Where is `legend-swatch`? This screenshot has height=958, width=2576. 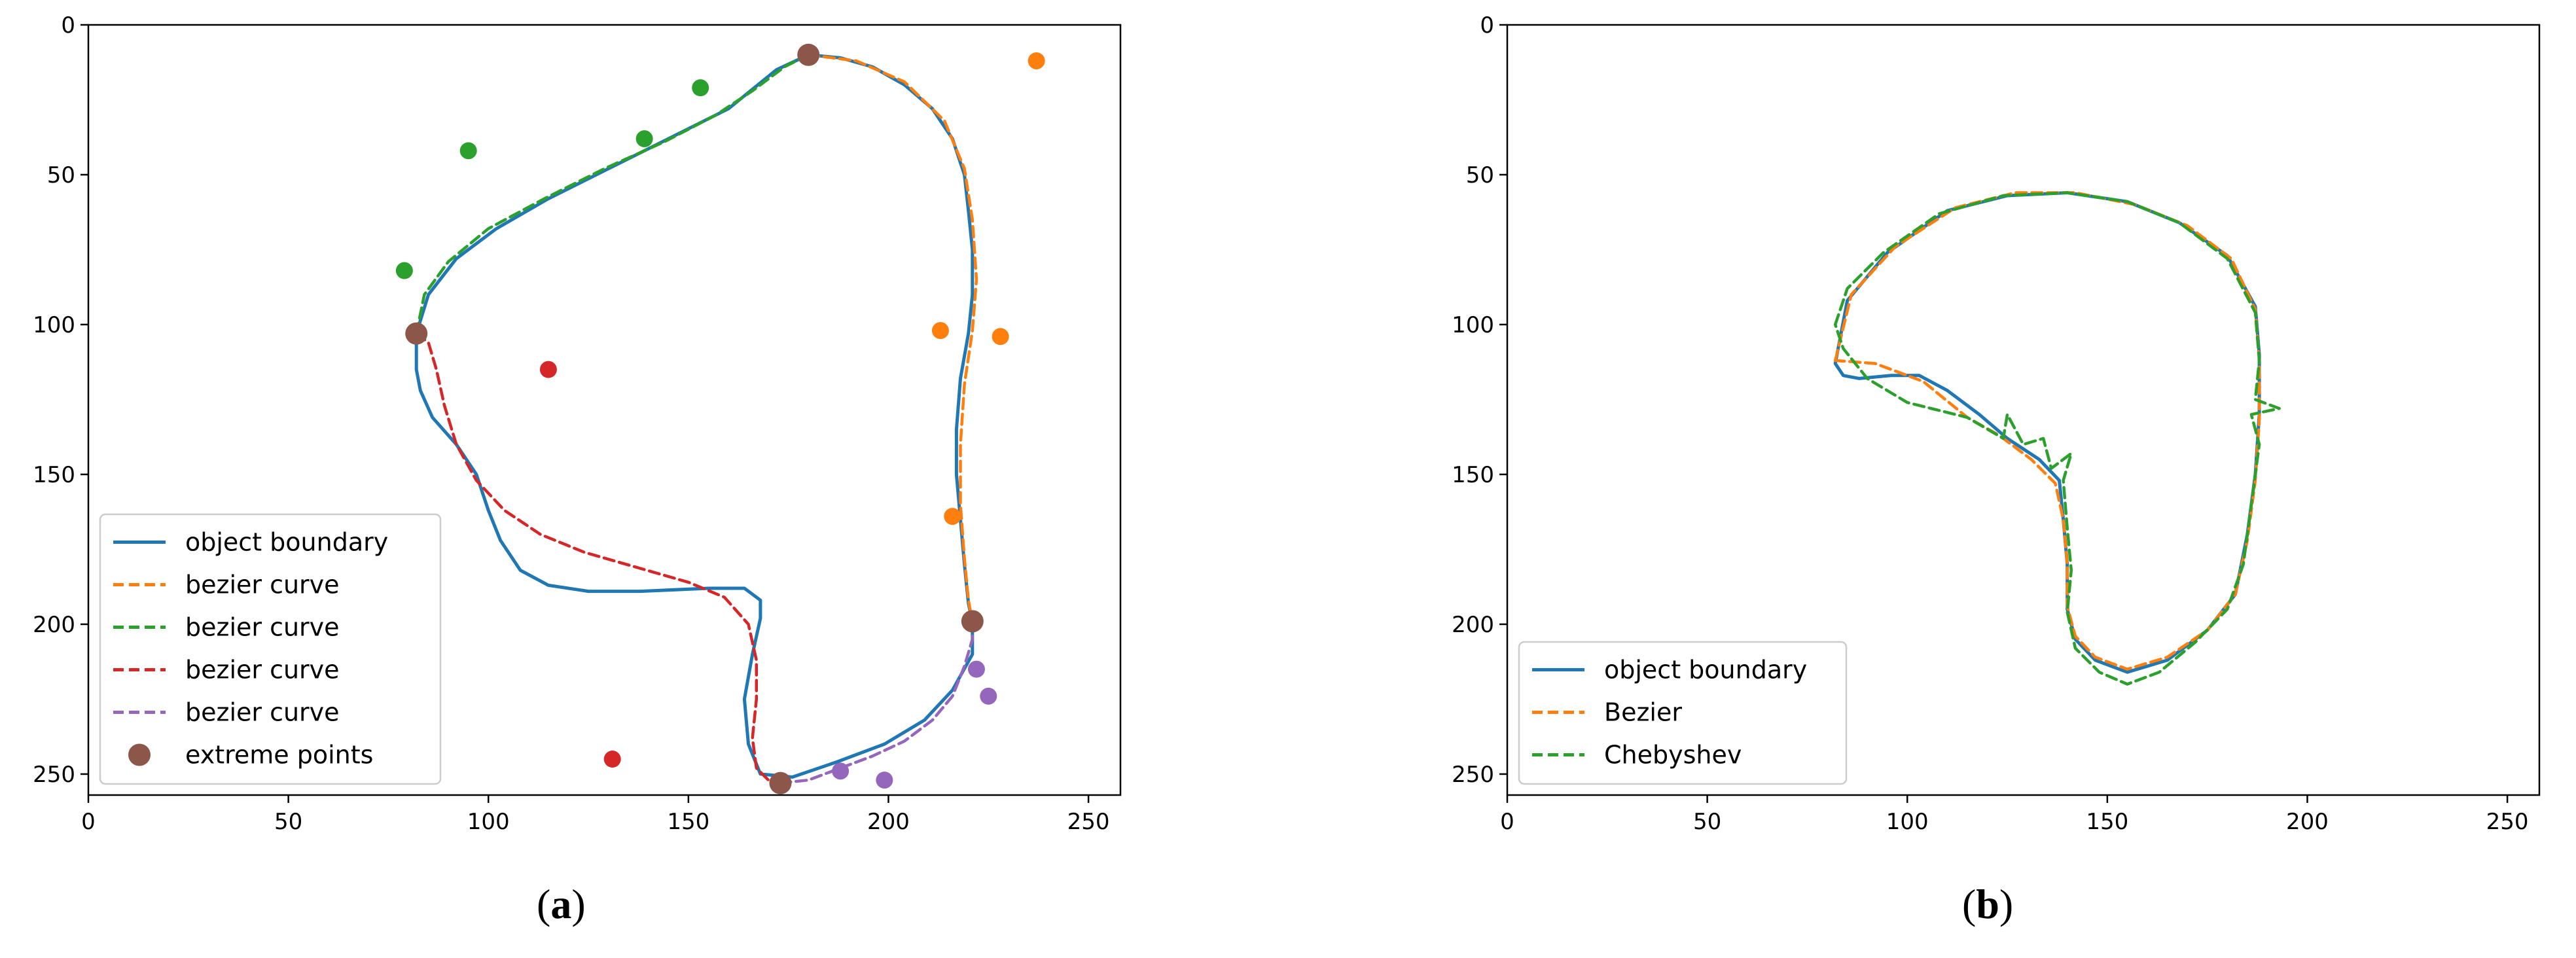
legend-swatch is located at coordinates (139, 754).